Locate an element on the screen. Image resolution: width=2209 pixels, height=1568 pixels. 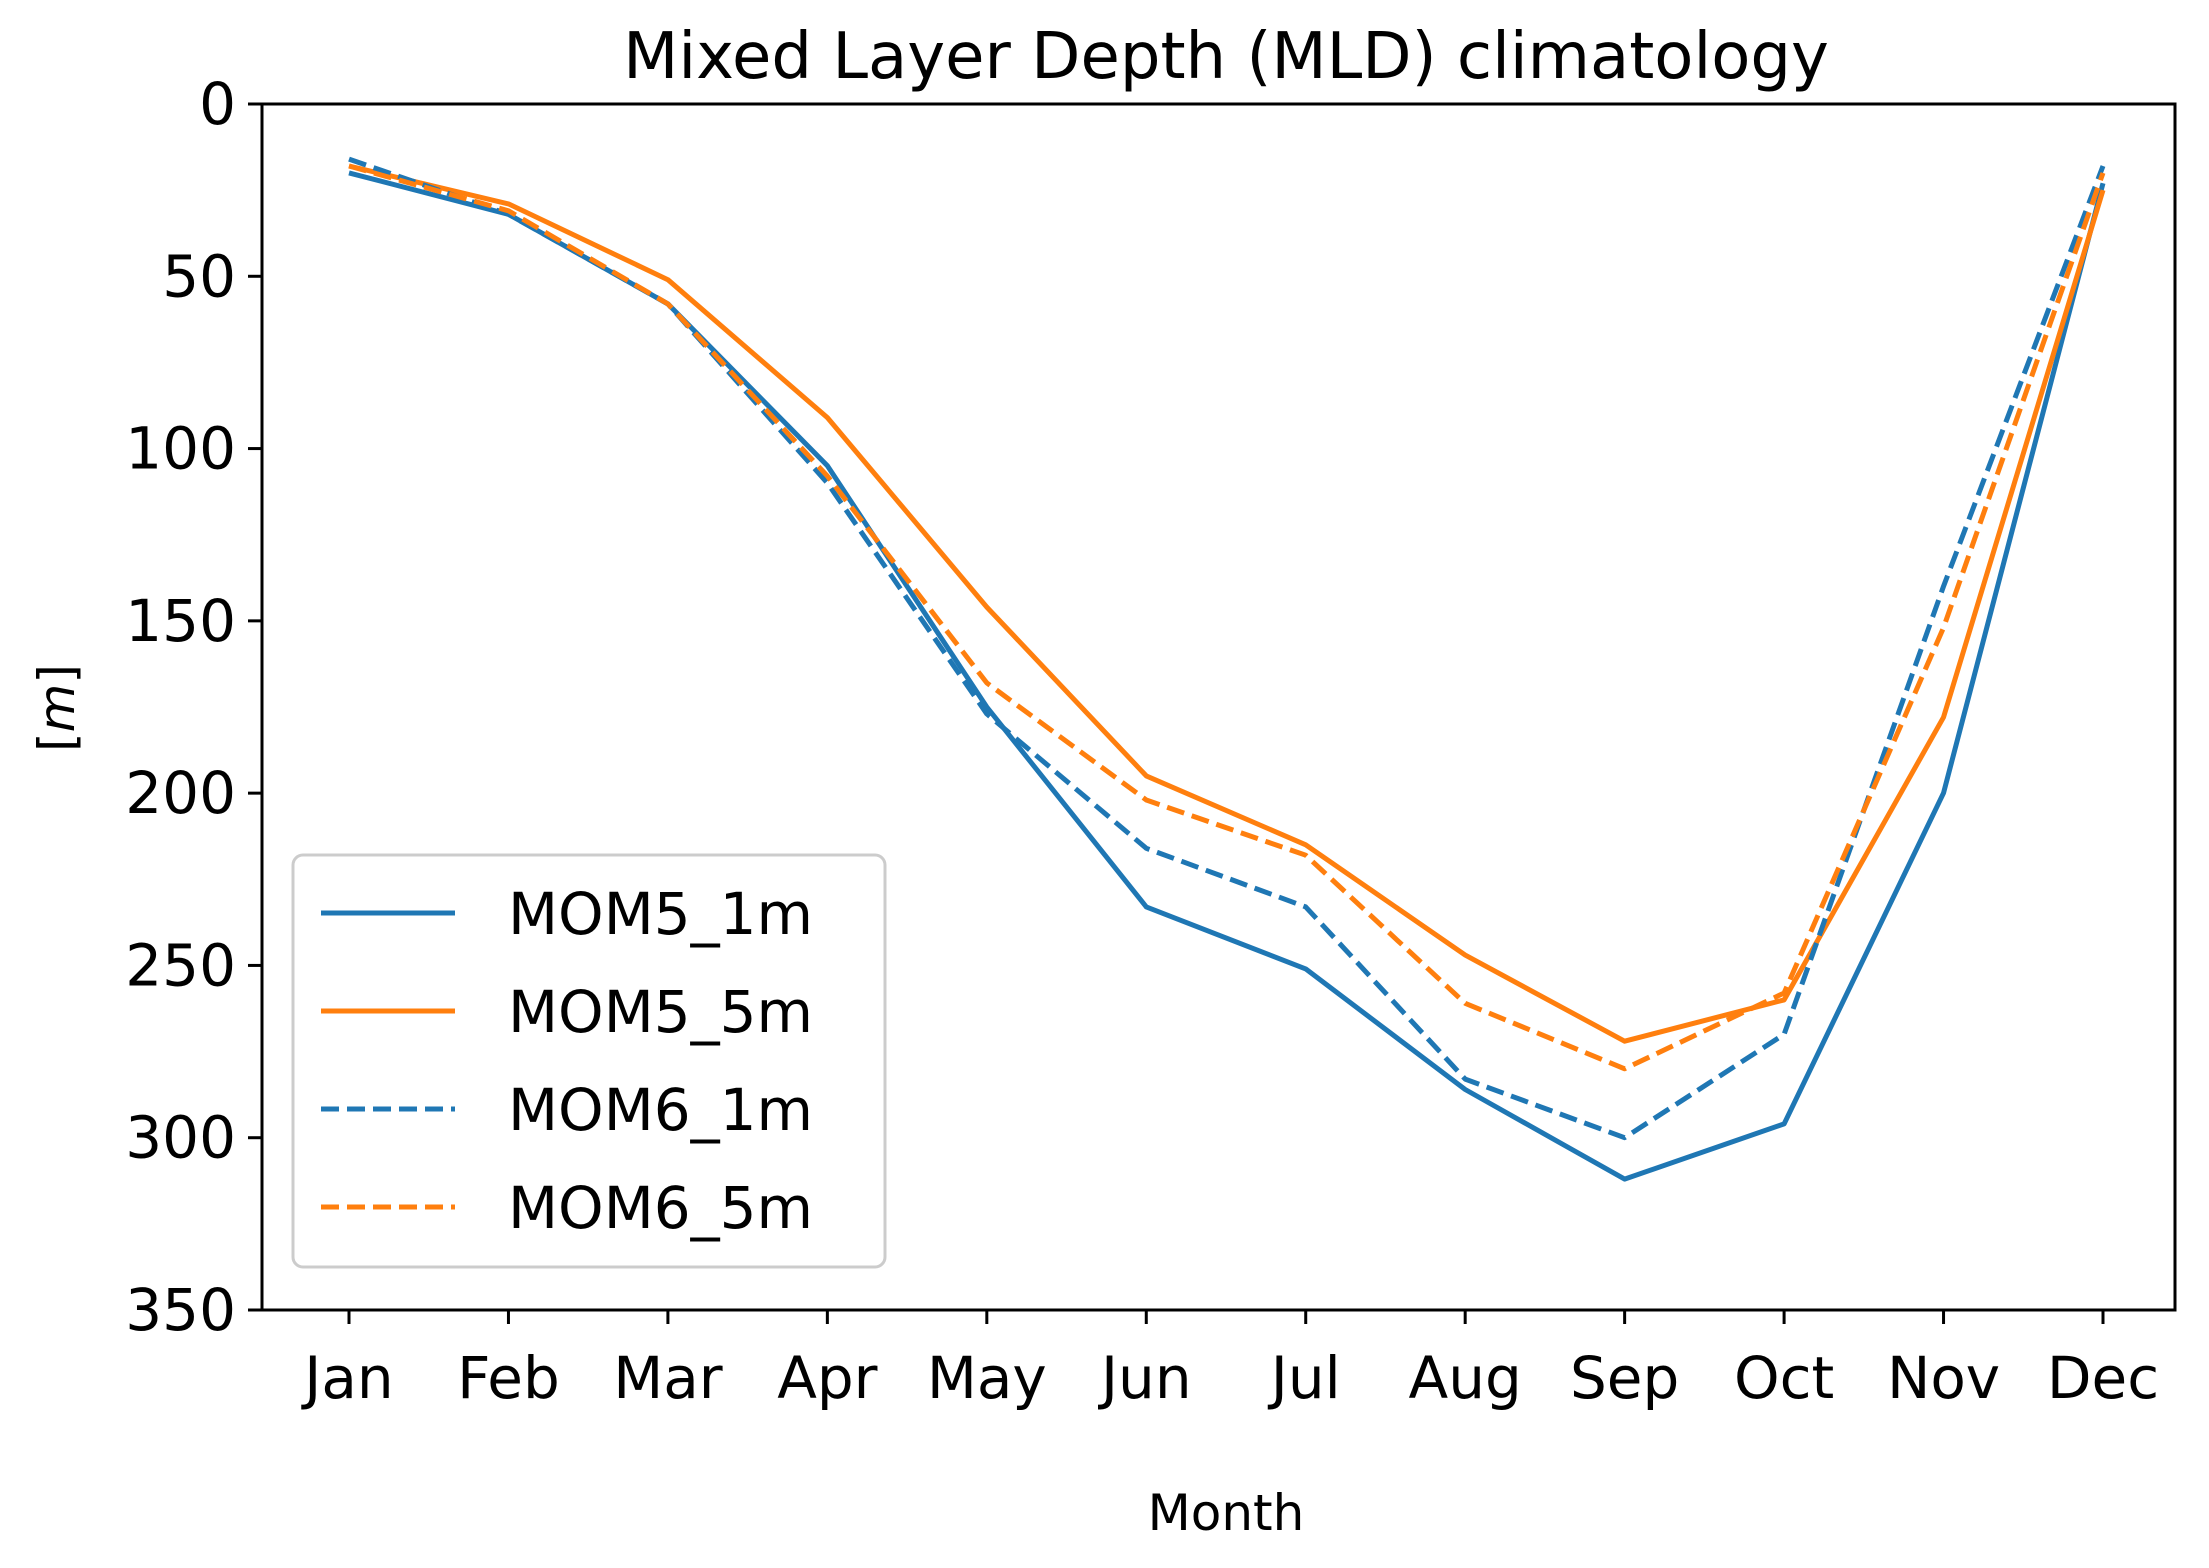
y-tick-label: 0 is located at coordinates (217, 104).